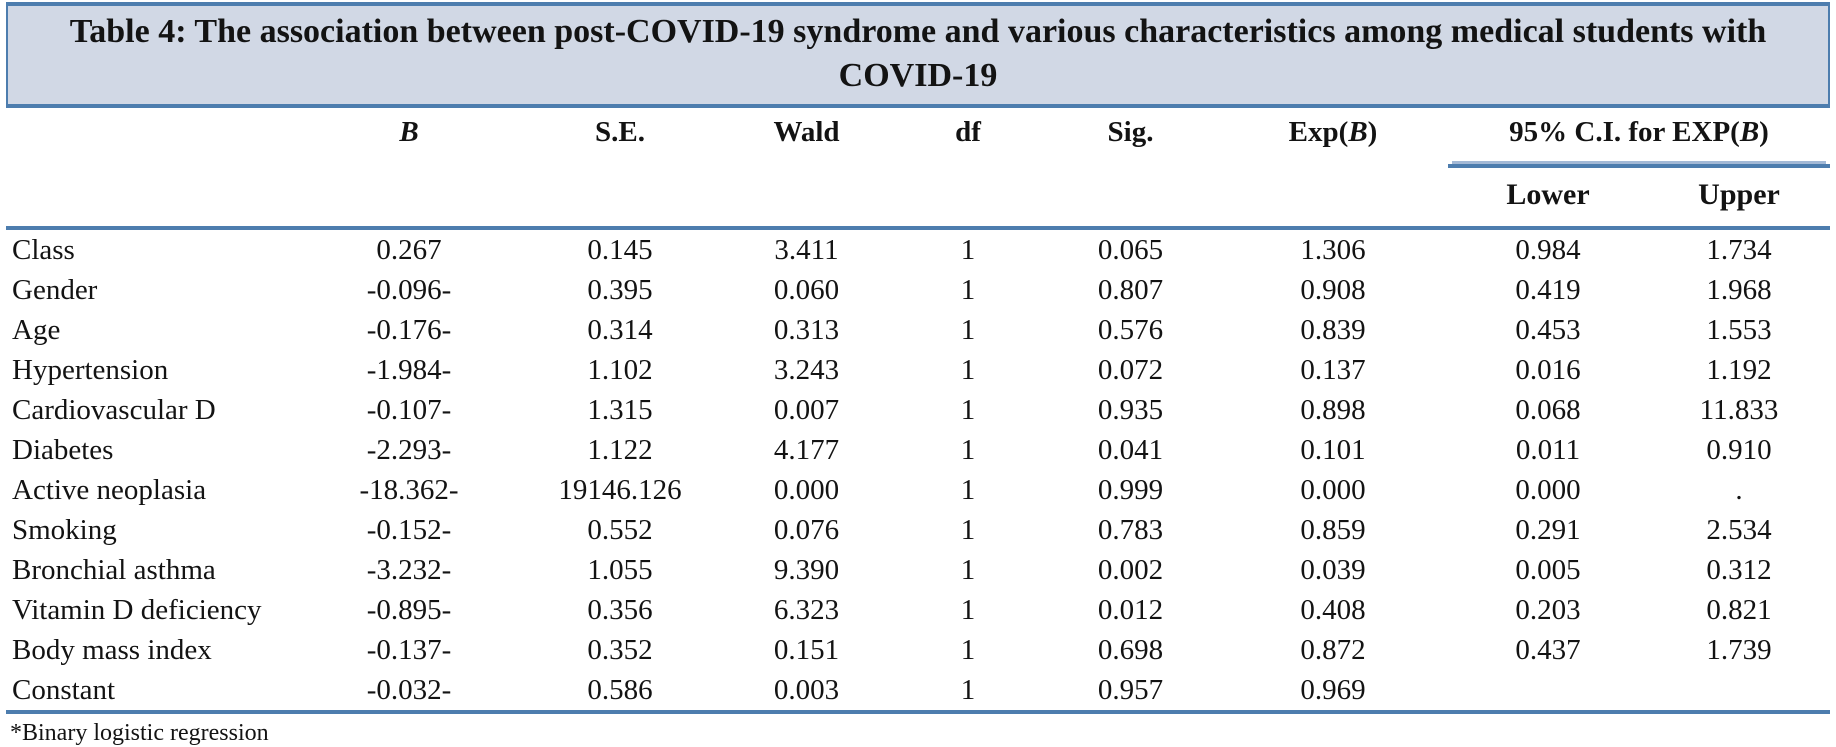  Describe the element at coordinates (1130, 169) in the screenshot. I see `header-sig: Sig.` at that location.